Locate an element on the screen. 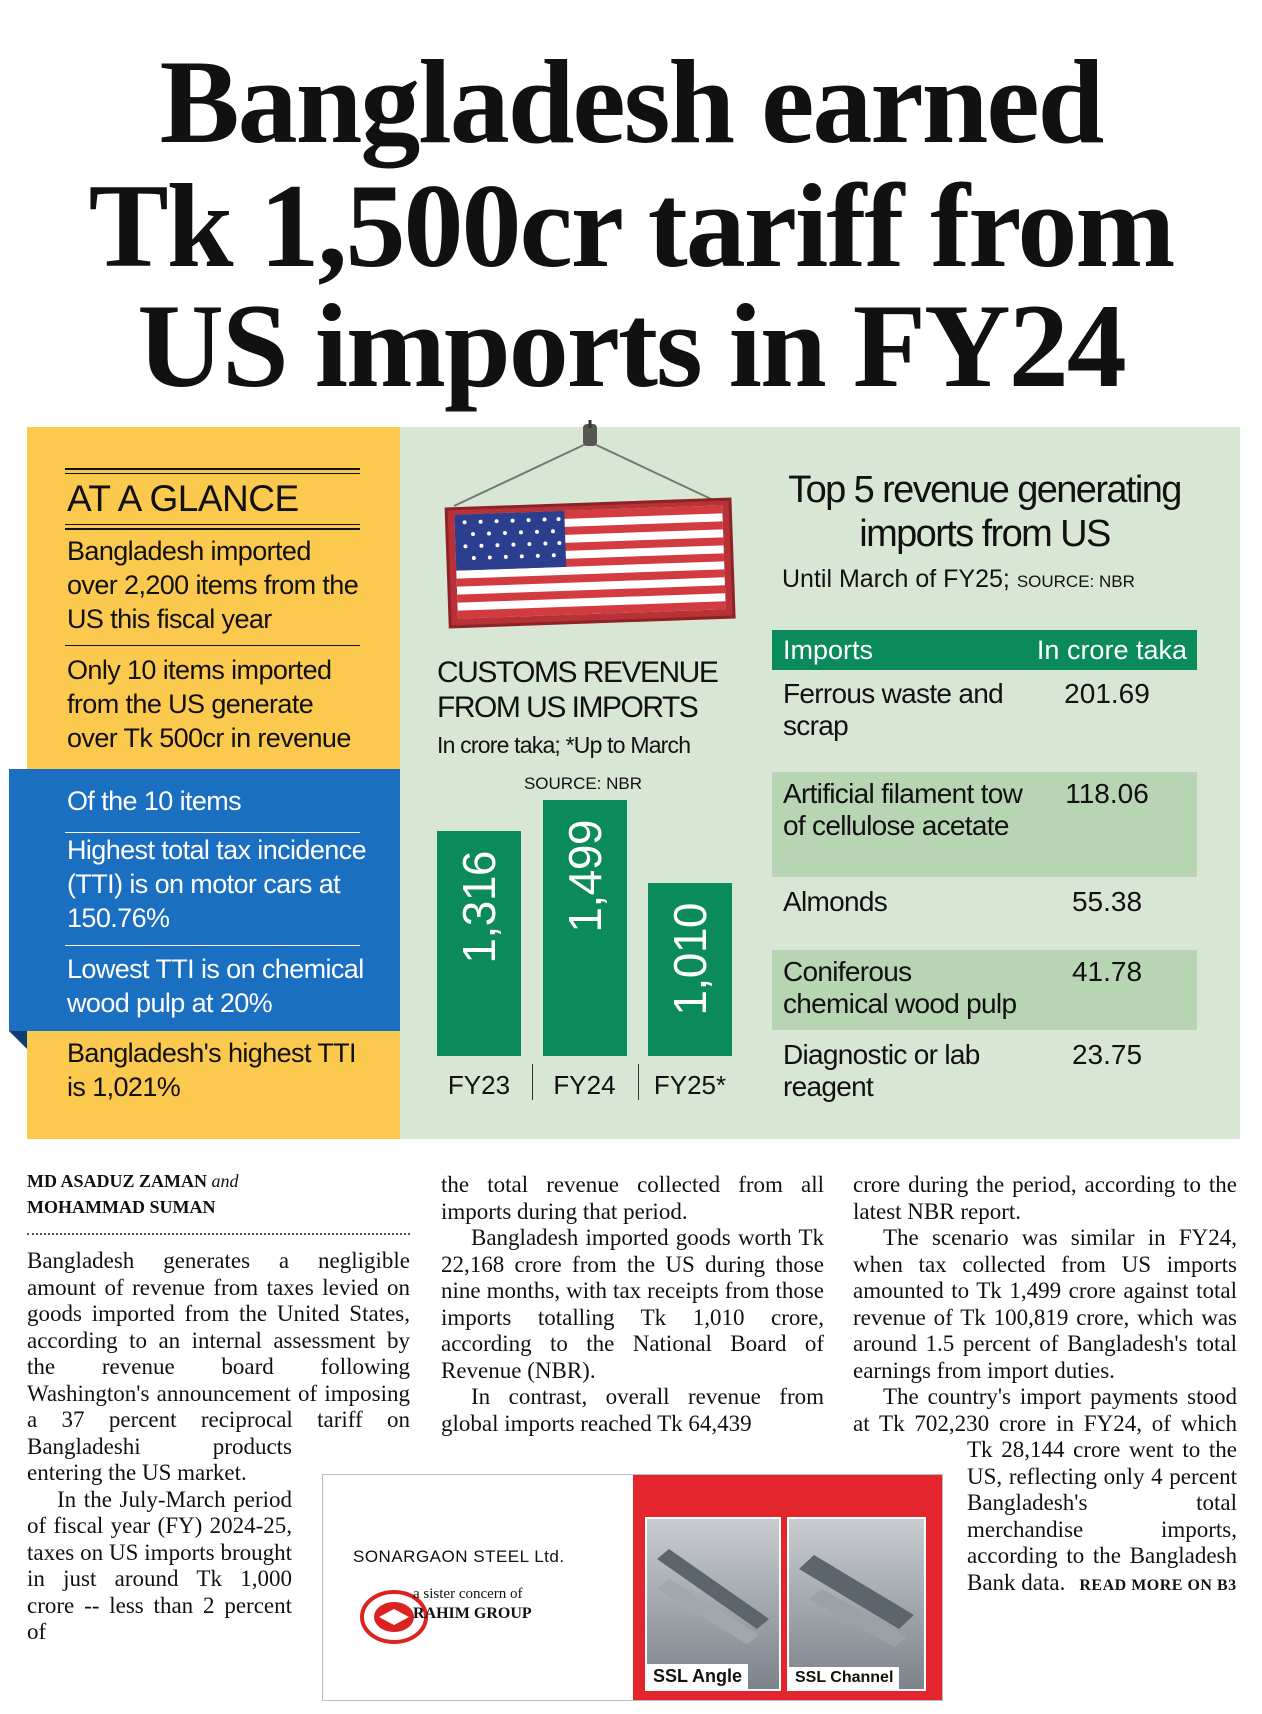 Image resolution: width=1262 pixels, height=1714 pixels. chart-subtitle: In crore taka; *Up to March is located at coordinates (564, 745).